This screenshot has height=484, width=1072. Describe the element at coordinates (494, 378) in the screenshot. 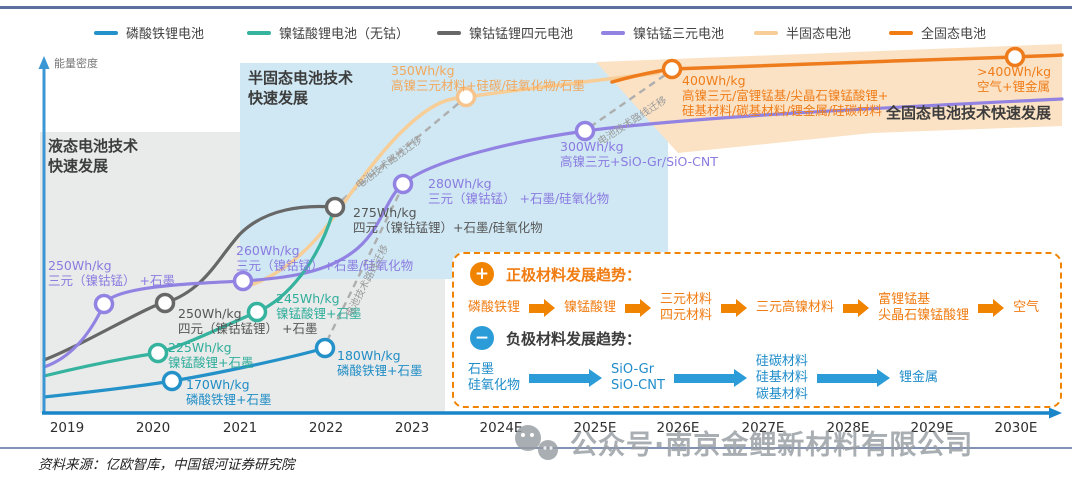

I see `anode-step: 石墨 硅氧化物` at that location.